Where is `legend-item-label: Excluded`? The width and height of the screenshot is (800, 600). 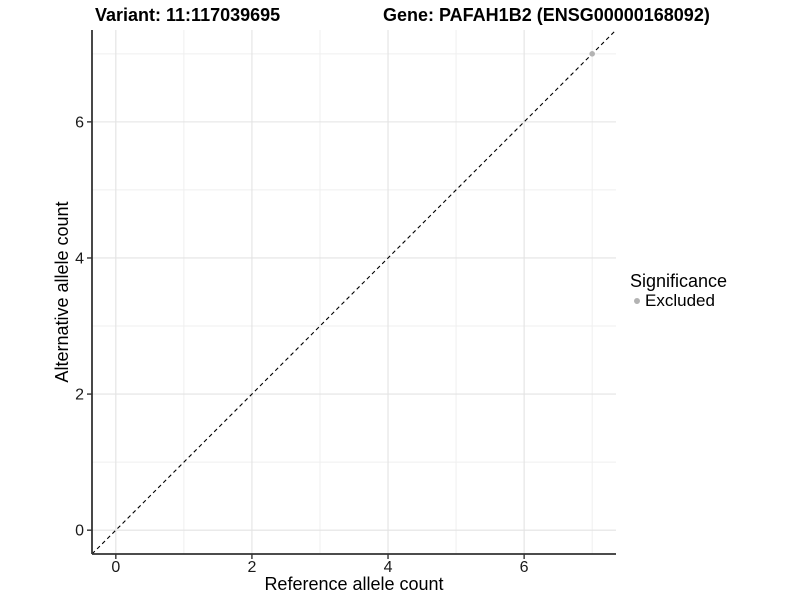 legend-item-label: Excluded is located at coordinates (680, 300).